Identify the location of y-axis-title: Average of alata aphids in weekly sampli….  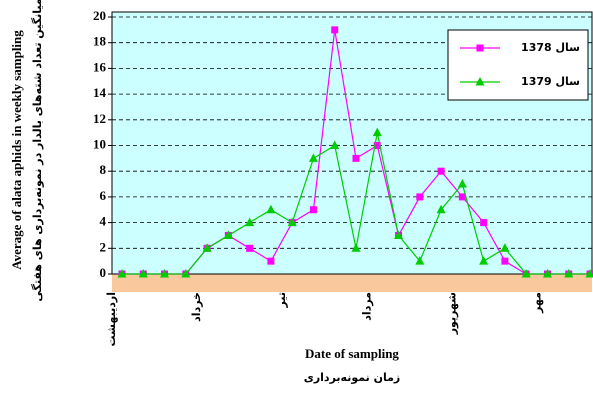
(16, 150).